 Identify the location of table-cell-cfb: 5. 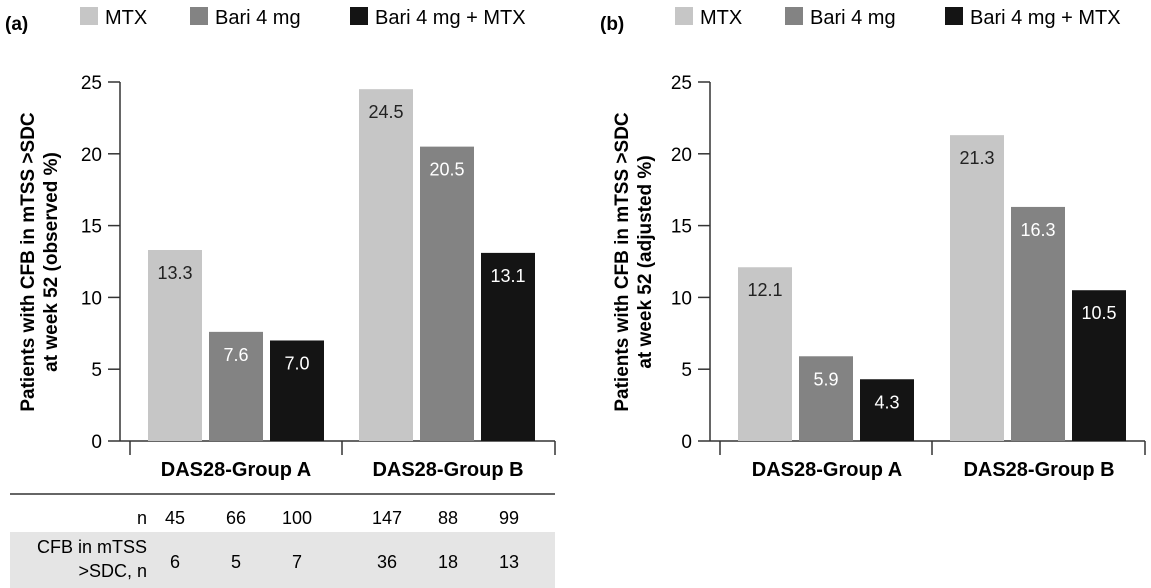
(236, 562).